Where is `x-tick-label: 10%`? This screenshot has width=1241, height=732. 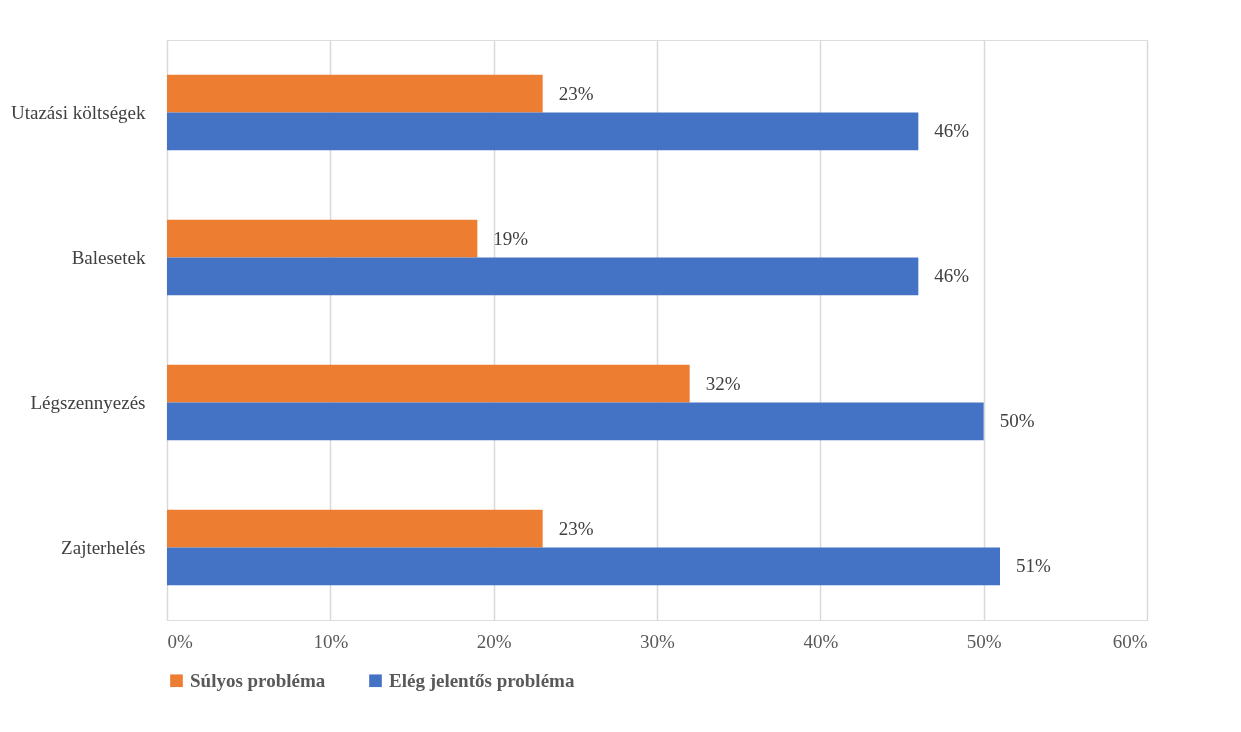
x-tick-label: 10% is located at coordinates (331, 641).